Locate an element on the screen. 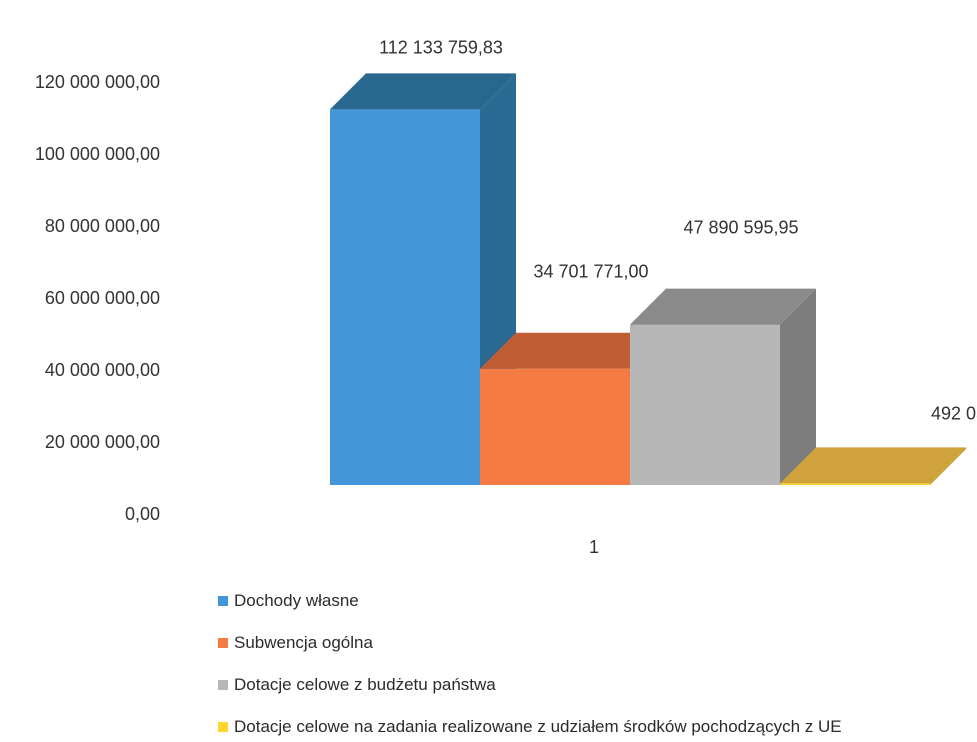  data-label-4: 492 053,94 is located at coordinates (954, 413).